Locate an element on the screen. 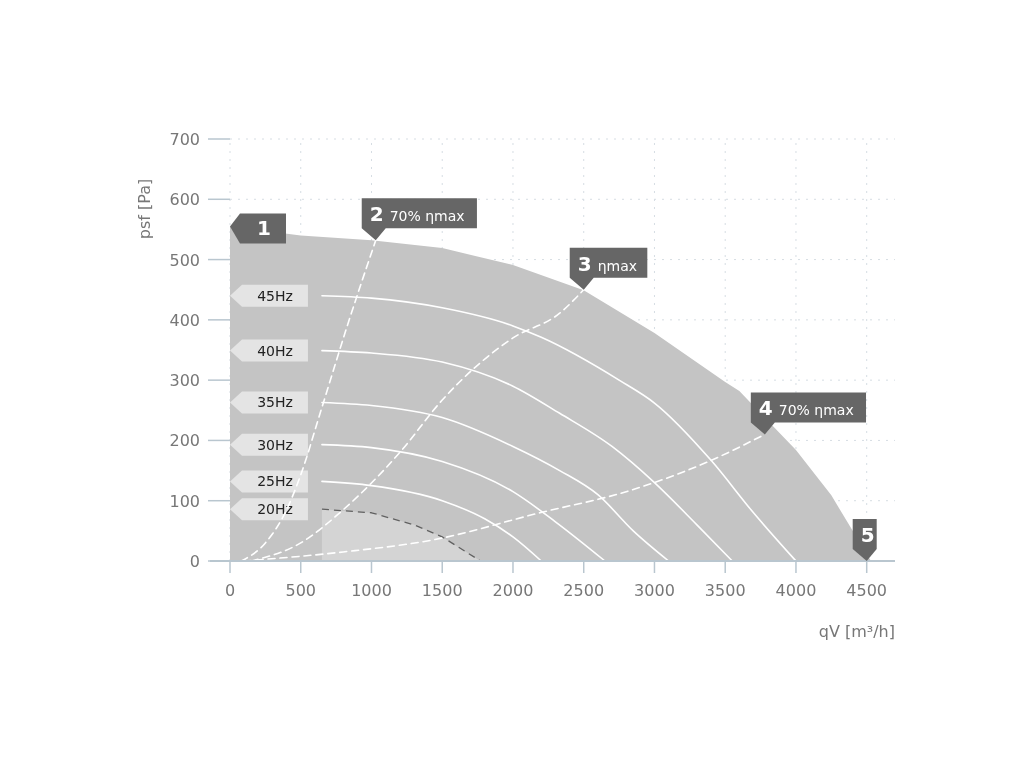 The width and height of the screenshot is (1024, 768). x-tick-label: 2000 is located at coordinates (513, 590).